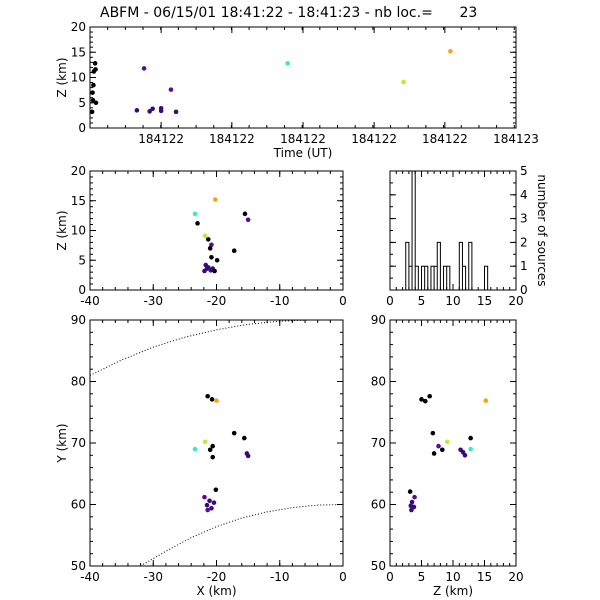 The height and width of the screenshot is (600, 600). What do you see at coordinates (524, 266) in the screenshot?
I see `y-tick-label: 1` at bounding box center [524, 266].